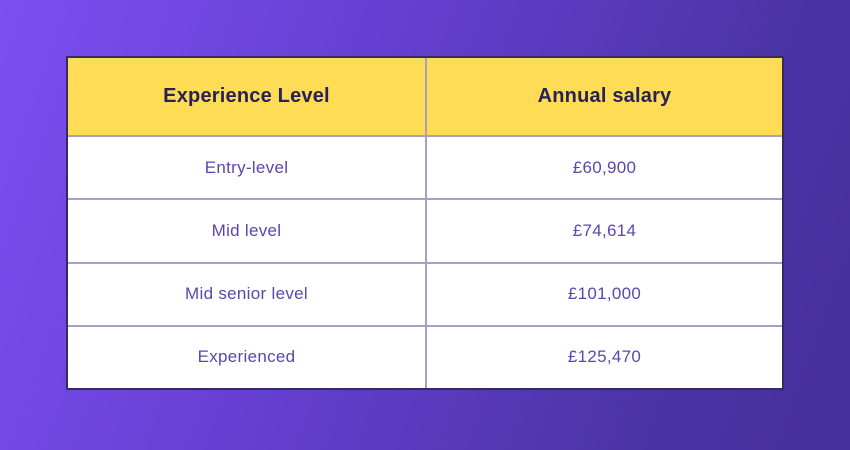 The width and height of the screenshot is (850, 450). Describe the element at coordinates (246, 293) in the screenshot. I see `experience-level-cell: Mid senior level` at that location.